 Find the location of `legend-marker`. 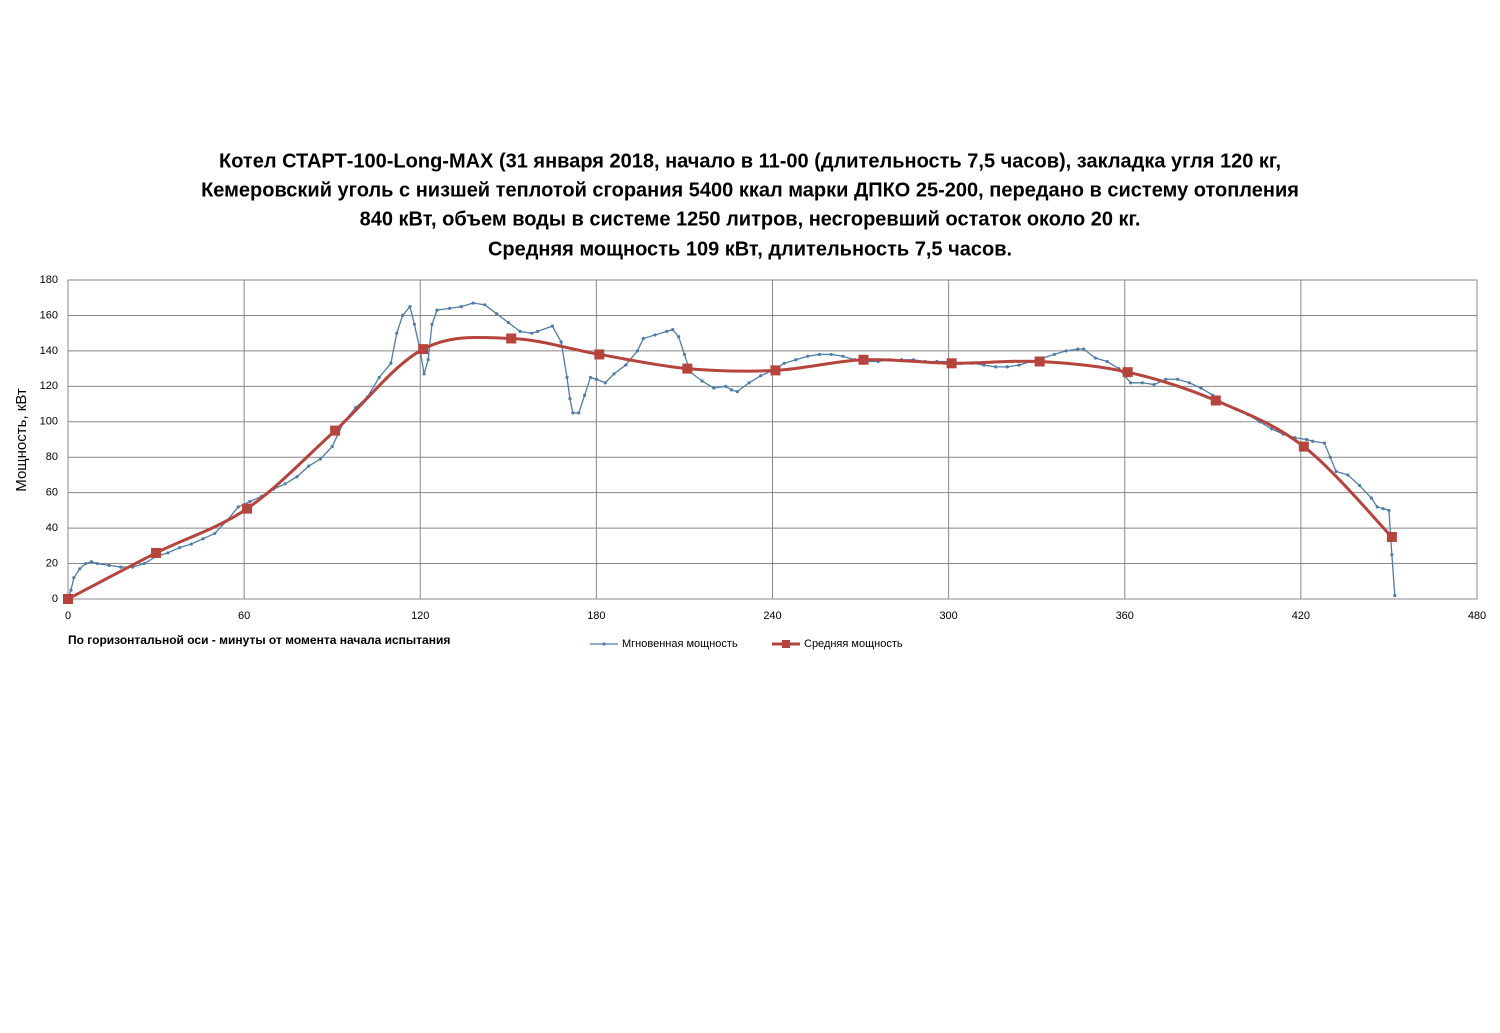

legend-marker is located at coordinates (604, 644).